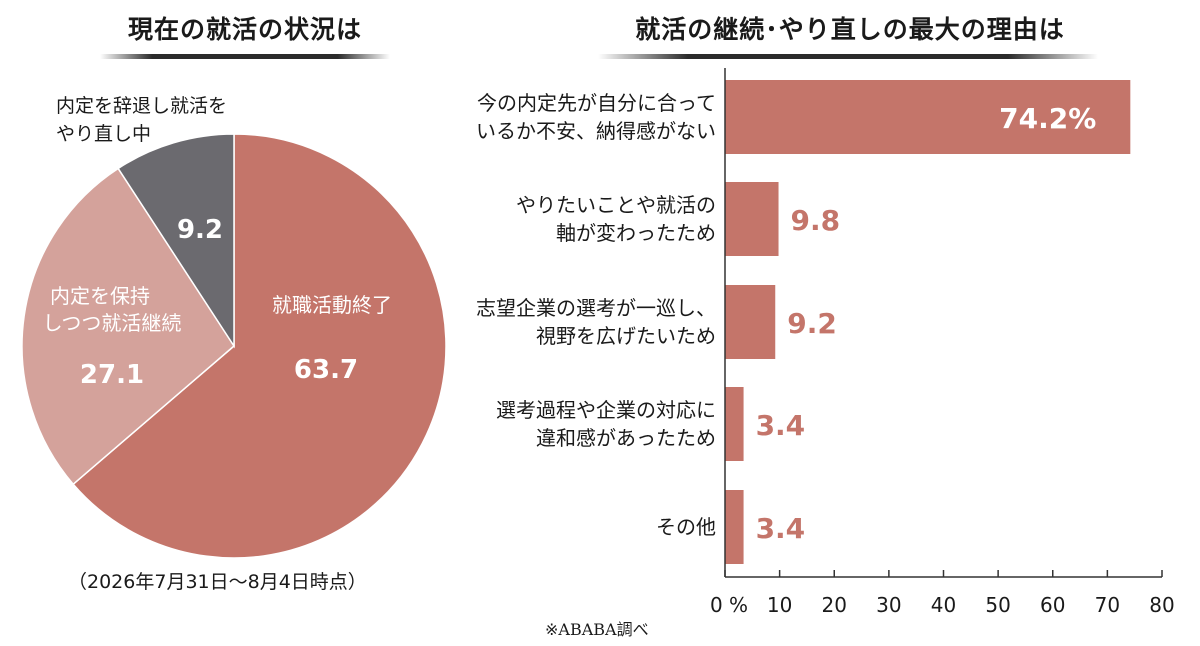 Image resolution: width=1200 pixels, height=646 pixels. Describe the element at coordinates (112, 323) in the screenshot. I see `pie-slice-label: しつつ就活継続` at that location.